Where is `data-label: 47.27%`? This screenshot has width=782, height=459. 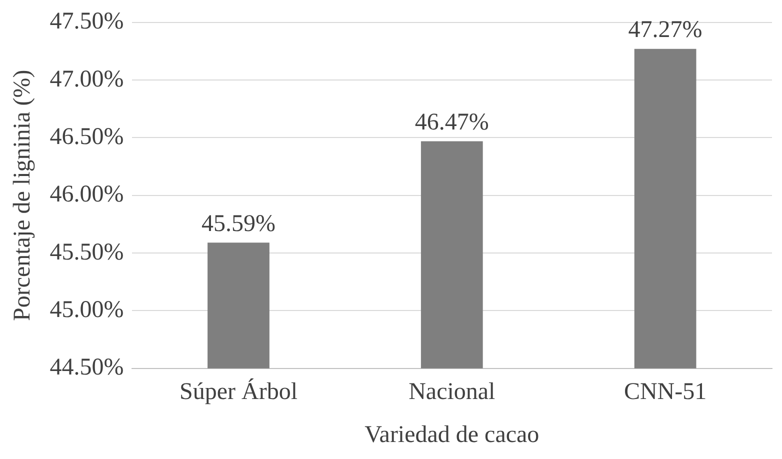
data-label: 47.27% is located at coordinates (665, 30).